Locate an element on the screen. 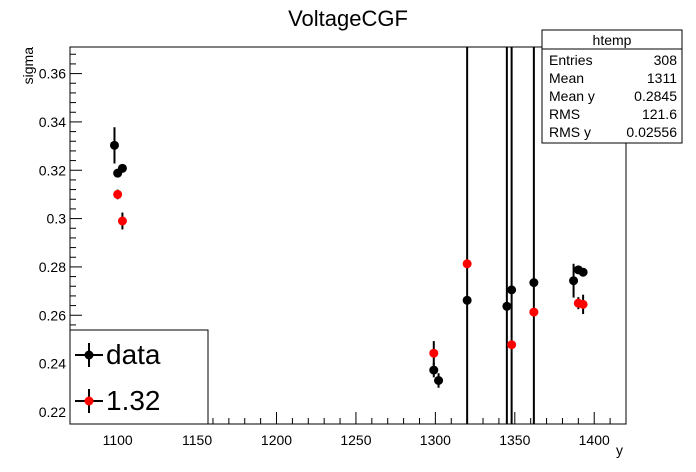 The height and width of the screenshot is (472, 696). legend: data 1.32 is located at coordinates (139, 377).